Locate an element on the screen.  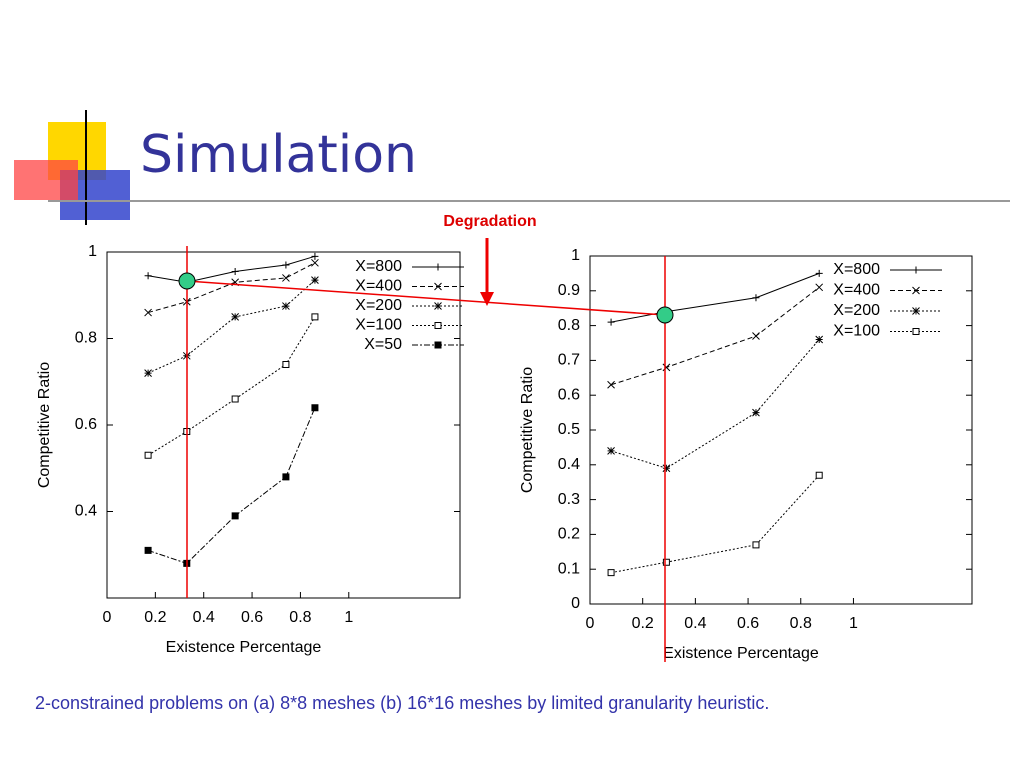
annotation: Degradation is located at coordinates (489, 221).